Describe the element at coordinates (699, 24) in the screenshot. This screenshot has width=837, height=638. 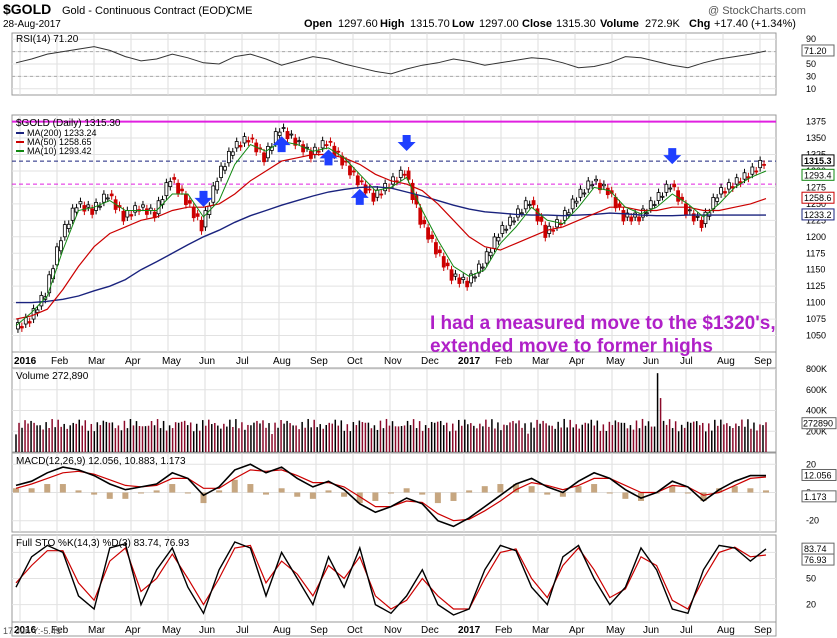
I see `chg-label: Chg` at that location.